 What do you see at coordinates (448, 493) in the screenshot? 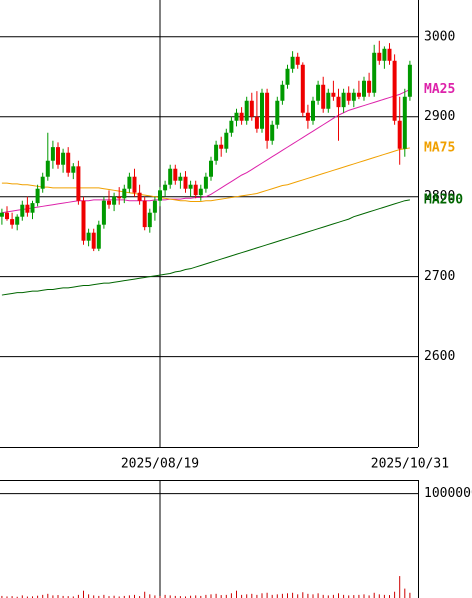
I see `y-tick-label: 1000000` at bounding box center [448, 493].